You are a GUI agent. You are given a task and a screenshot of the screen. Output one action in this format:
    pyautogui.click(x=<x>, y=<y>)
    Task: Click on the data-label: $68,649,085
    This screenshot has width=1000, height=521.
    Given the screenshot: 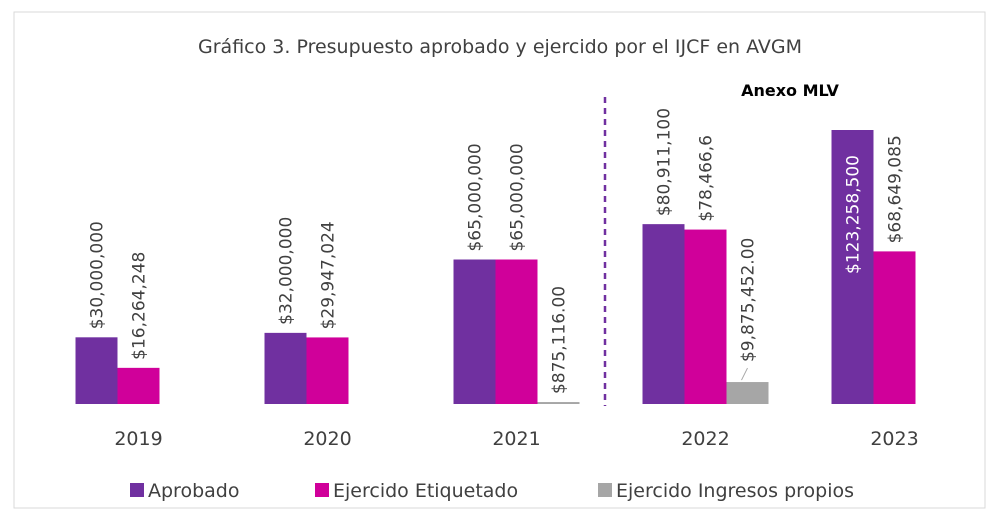 What is the action you would take?
    pyautogui.click(x=896, y=189)
    